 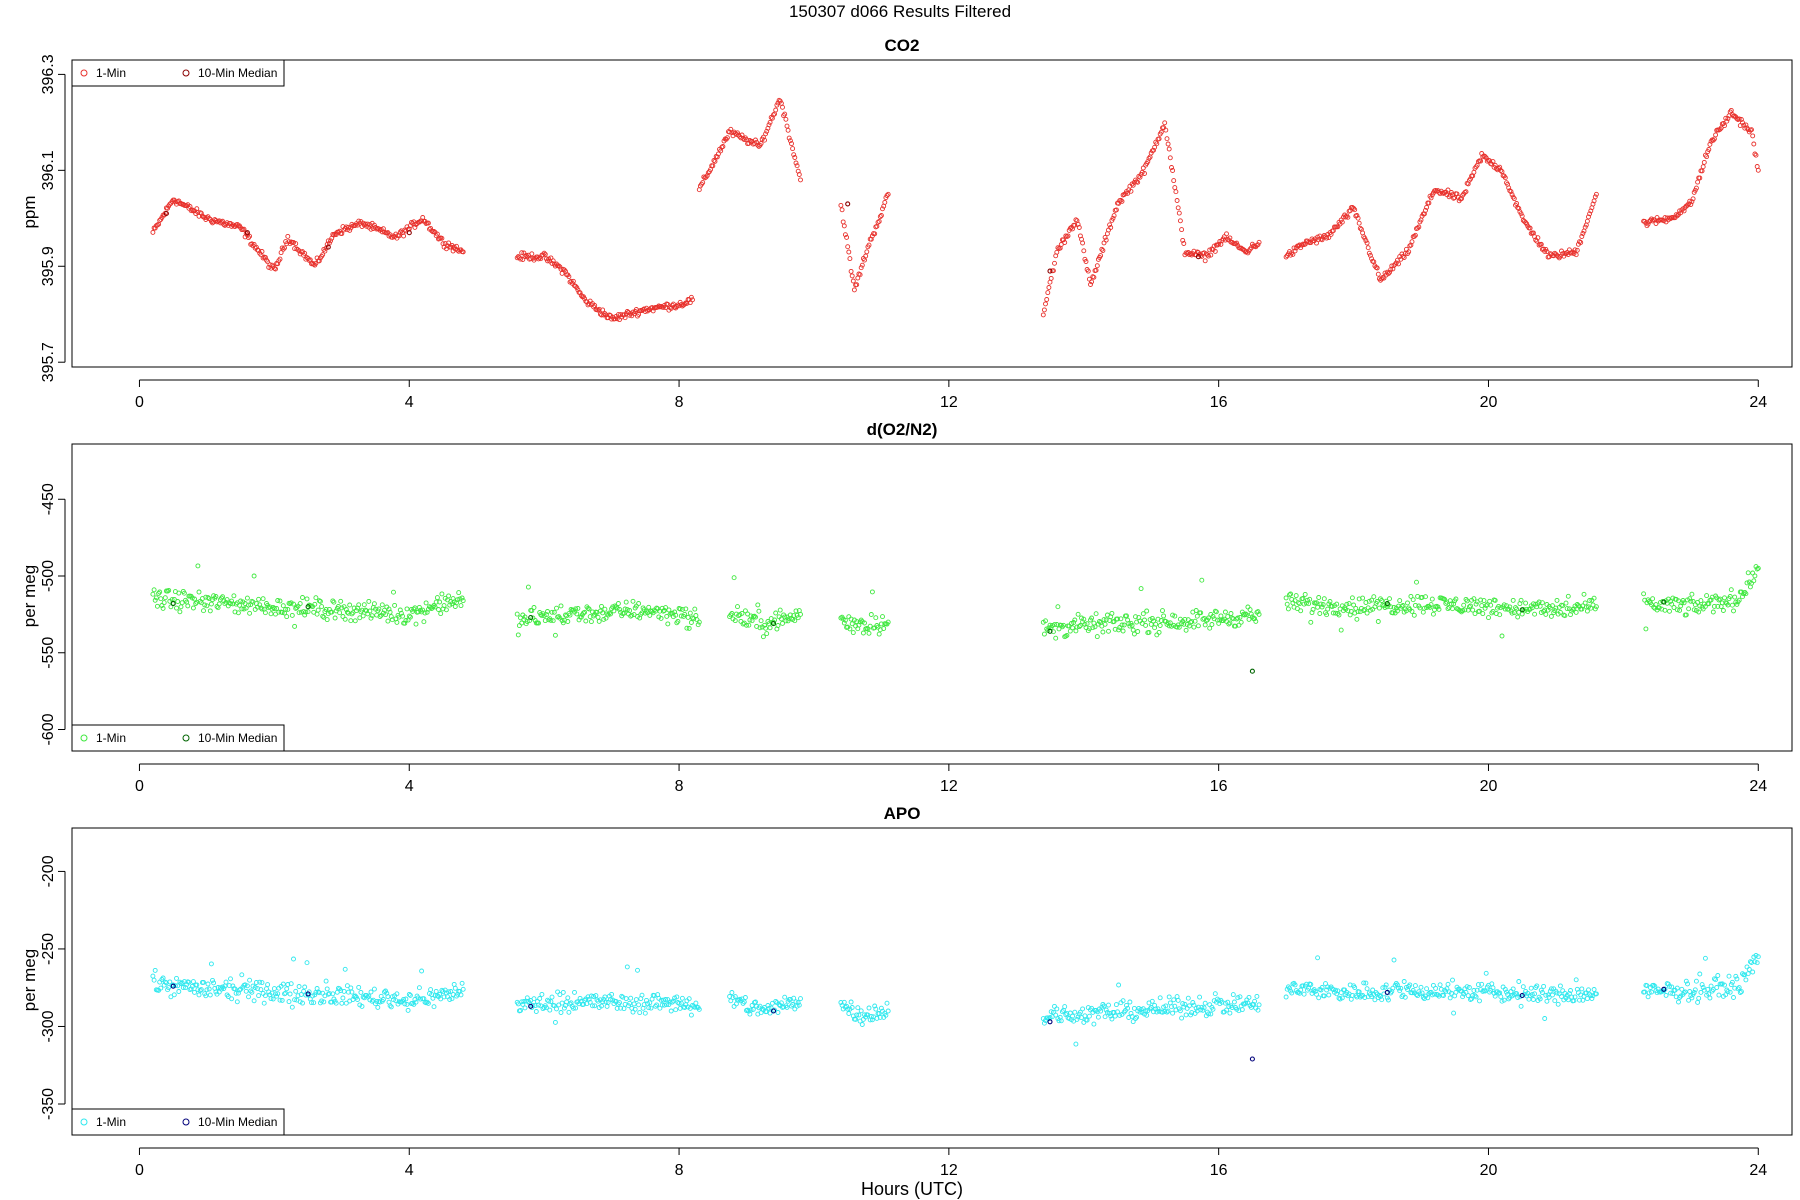 I want to click on apo-points, so click(x=955, y=1007).